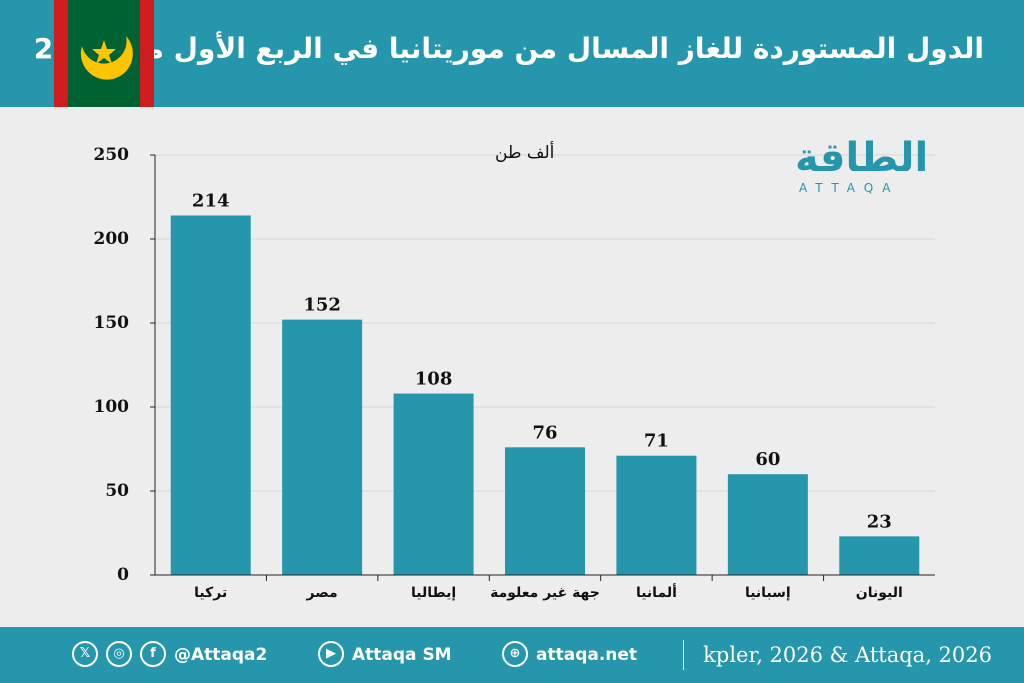 The height and width of the screenshot is (683, 1024). I want to click on x-tick-label: ألمانيا, so click(656, 592).